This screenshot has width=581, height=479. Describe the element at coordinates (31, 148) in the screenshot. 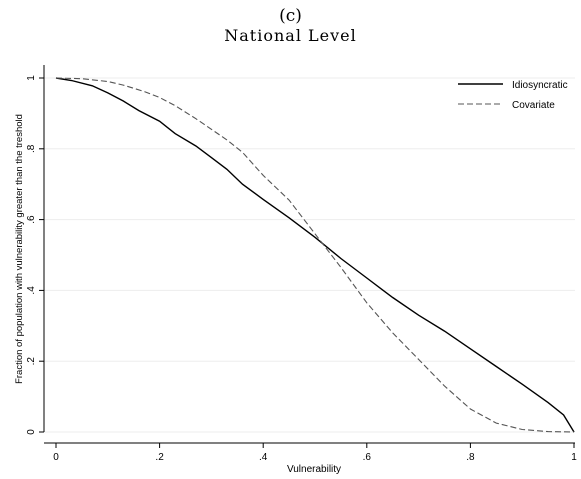

I see `y-tick-label: .8` at that location.